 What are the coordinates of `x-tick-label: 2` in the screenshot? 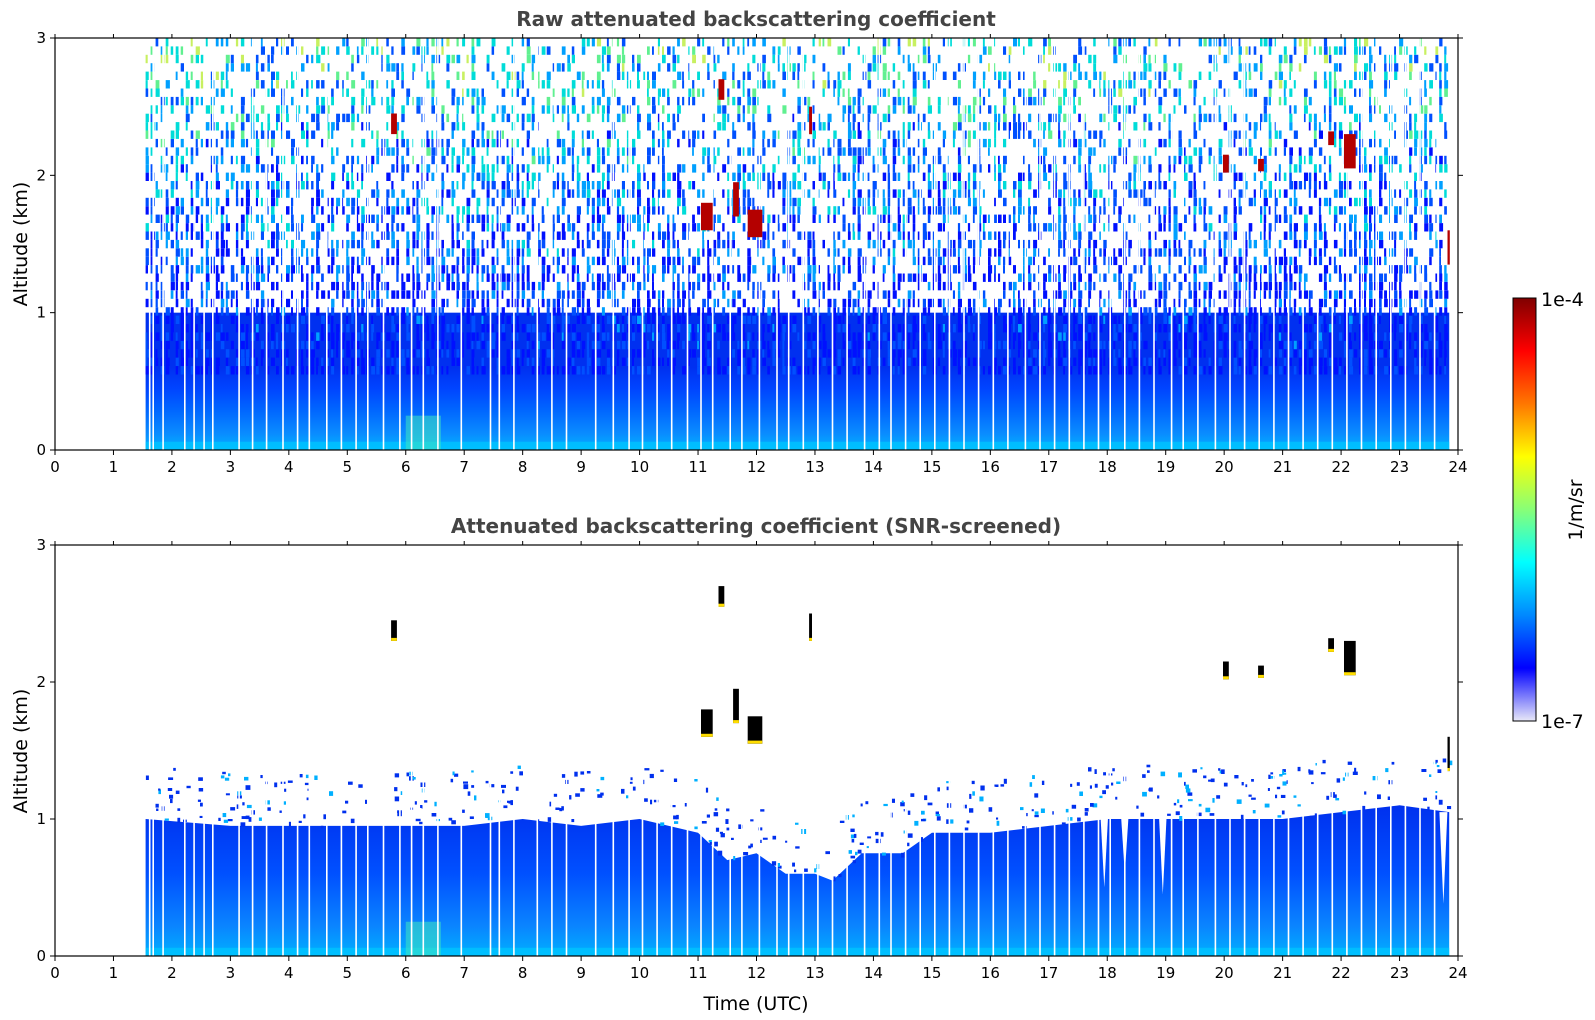 It's located at (172, 467).